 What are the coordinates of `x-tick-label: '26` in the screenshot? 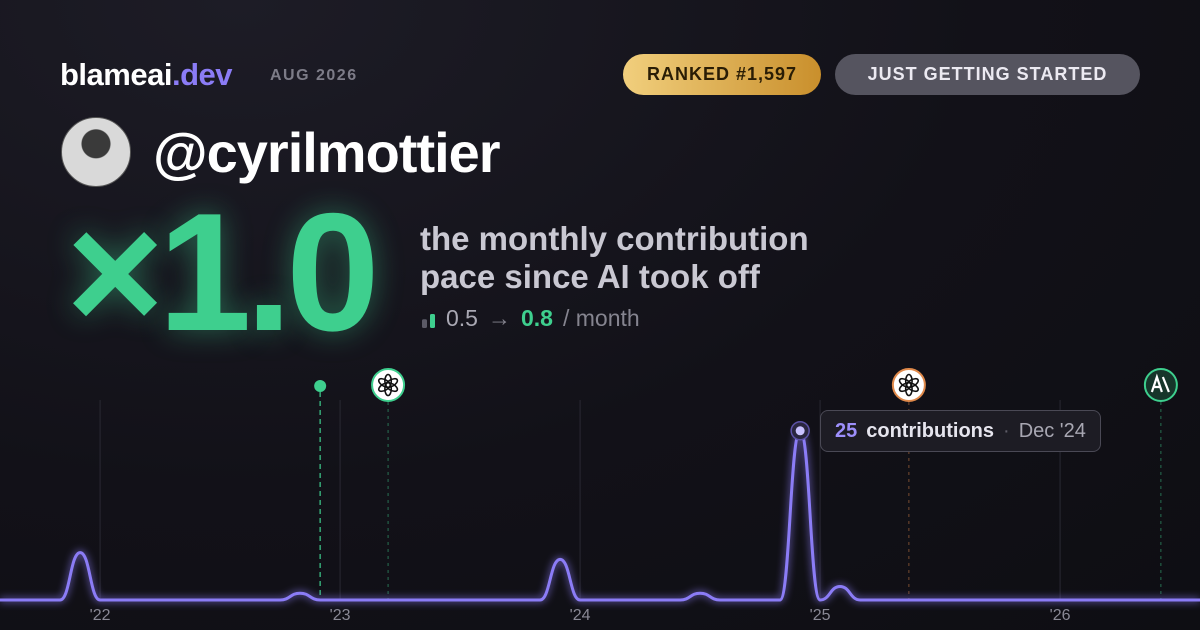 It's located at (1060, 615).